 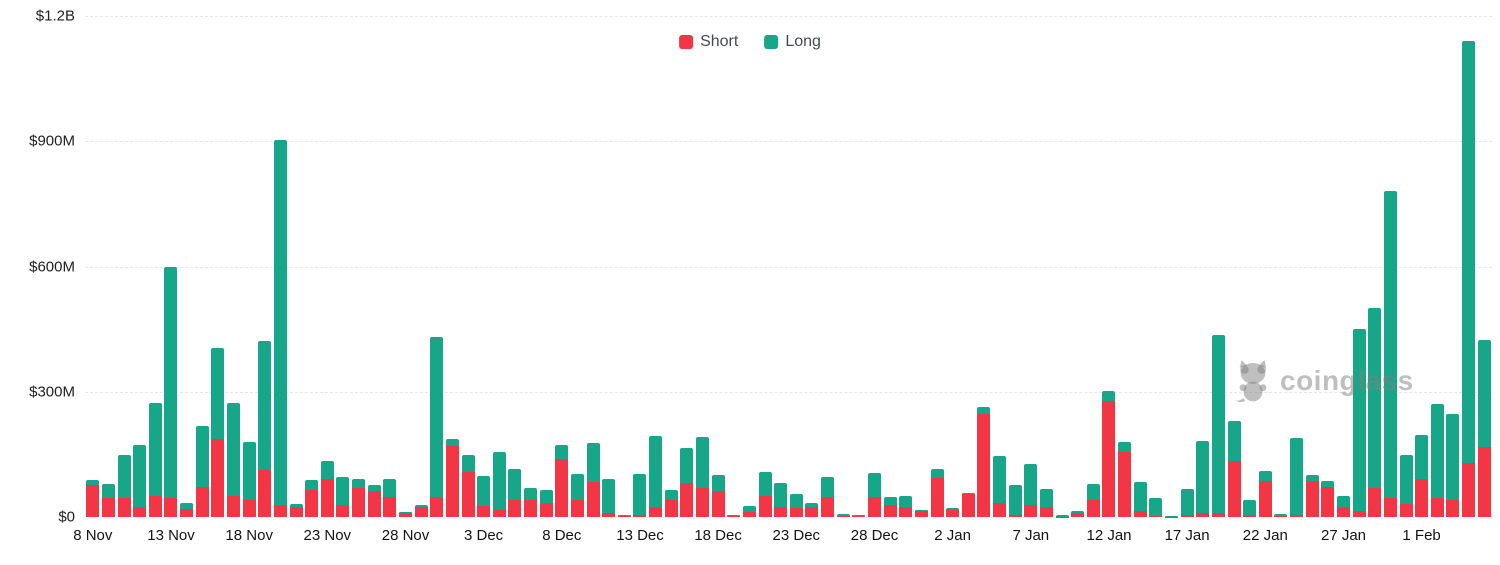 What do you see at coordinates (1156, 507) in the screenshot?
I see `bar-15-jan` at bounding box center [1156, 507].